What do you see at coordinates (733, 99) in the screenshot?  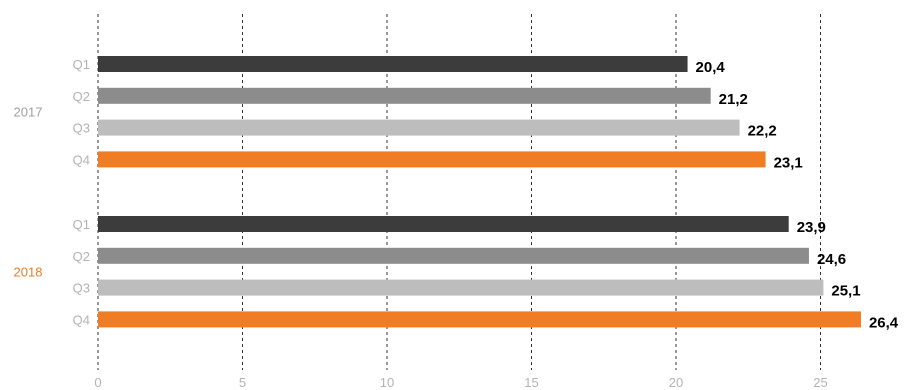 I see `data-label: 21,2` at bounding box center [733, 99].